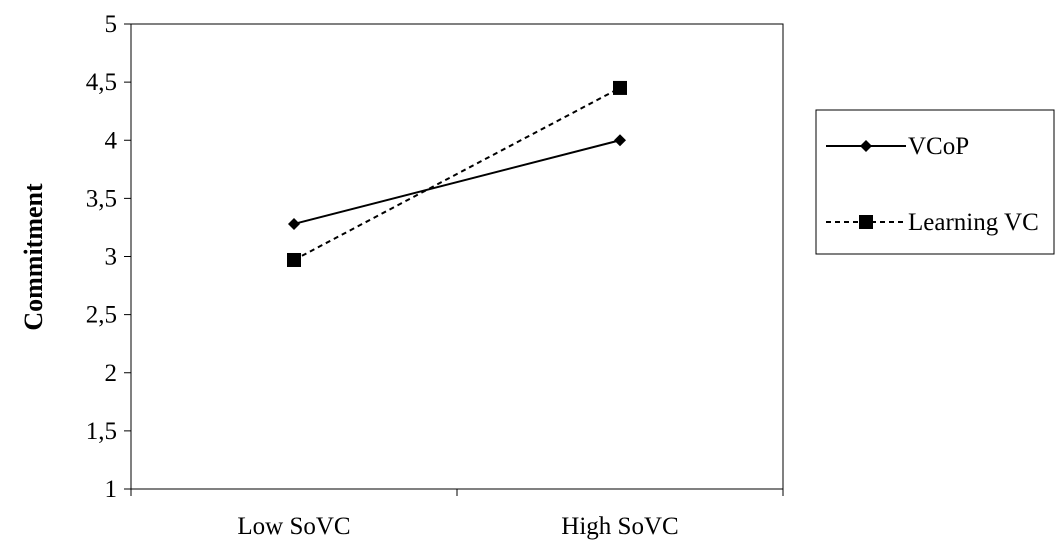 This screenshot has height=547, width=1056. I want to click on y-axis-title: Commitment, so click(33, 257).